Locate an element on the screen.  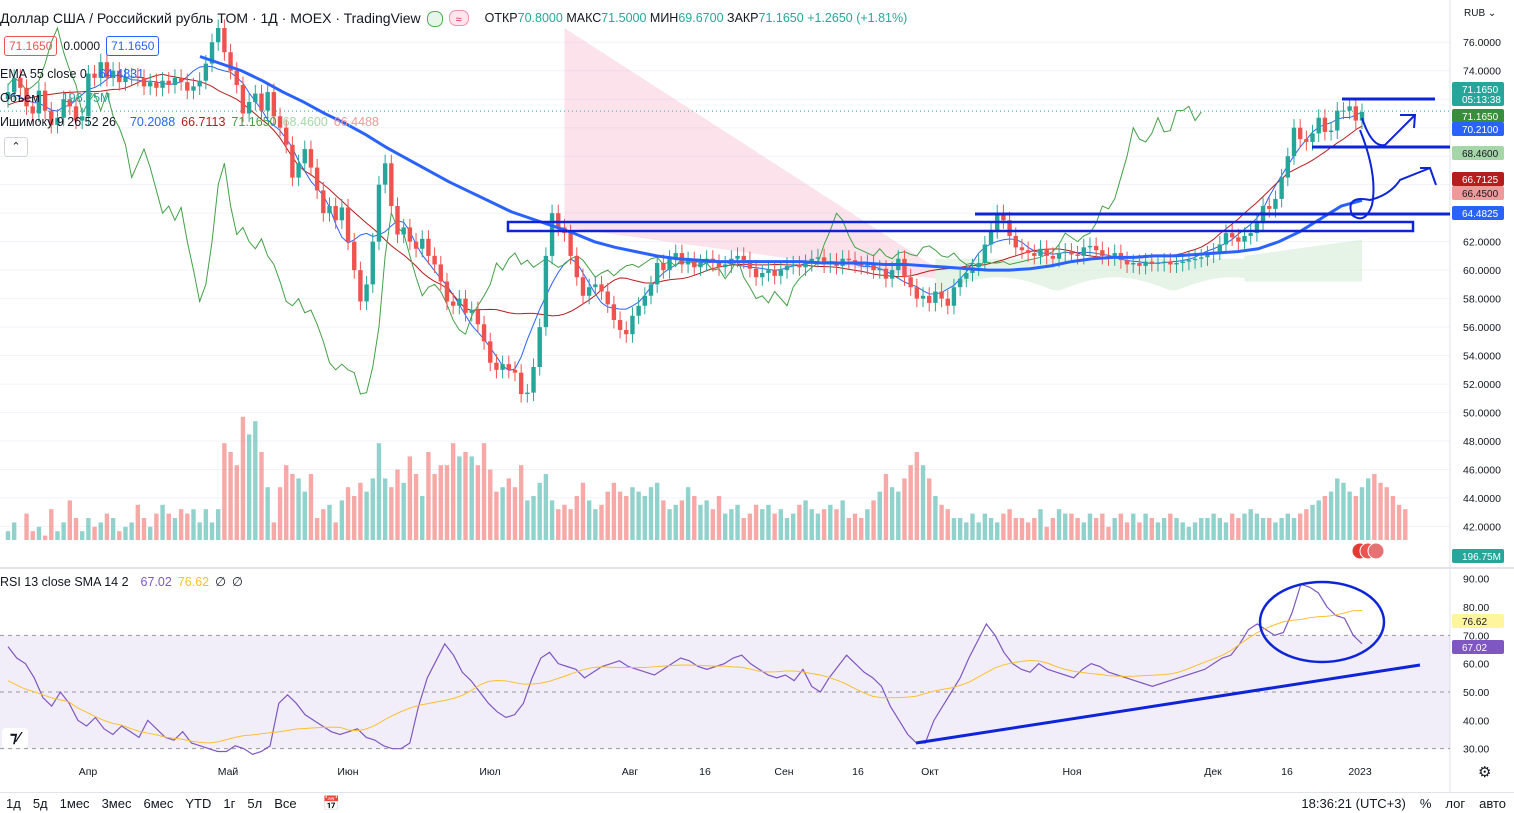
time-tick-5: 16 is located at coordinates (705, 772).